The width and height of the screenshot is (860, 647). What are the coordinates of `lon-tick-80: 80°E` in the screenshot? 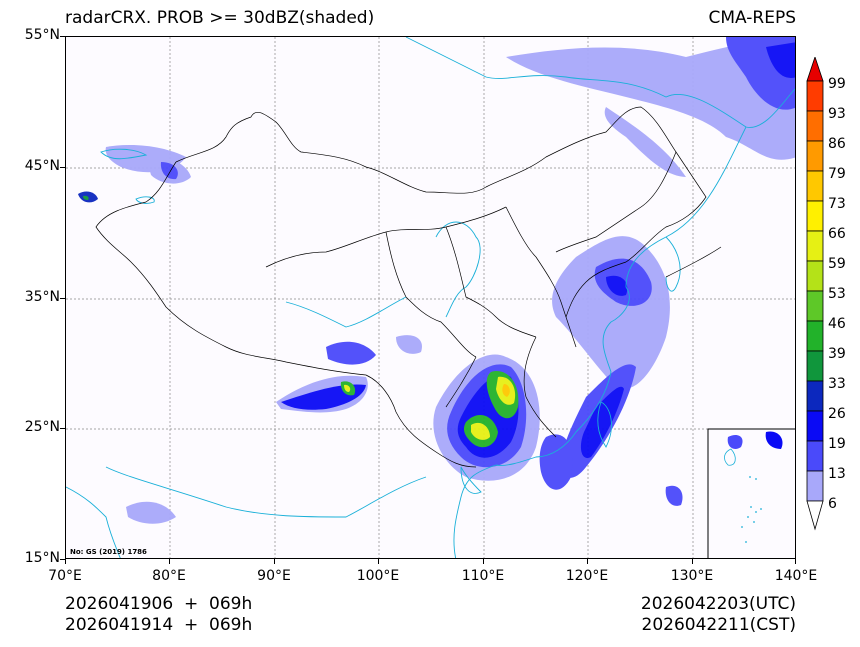 It's located at (169, 576).